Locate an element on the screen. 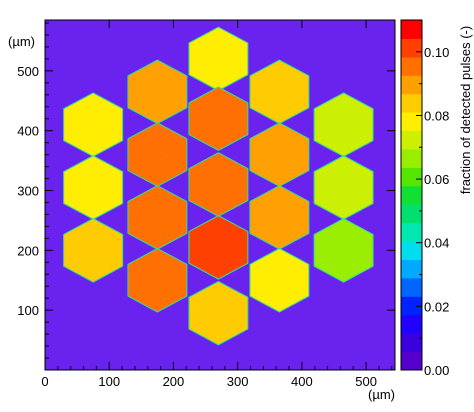  colorbar-tick-label: 0.00 is located at coordinates (436, 370).